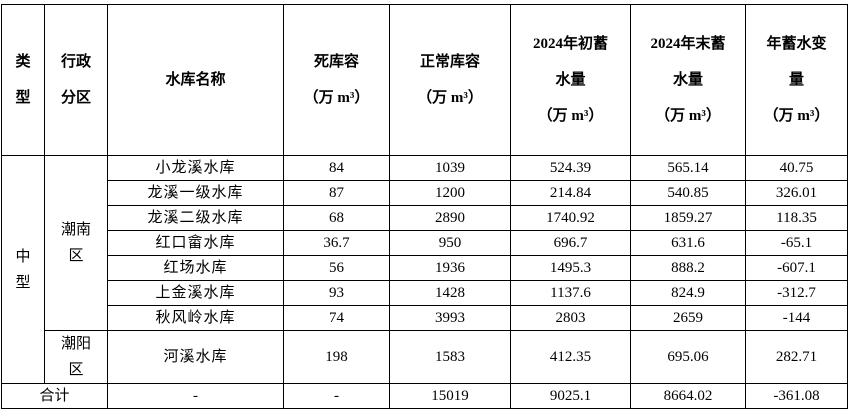 The image size is (849, 416). I want to click on value-cell: 1740.92, so click(570, 218).